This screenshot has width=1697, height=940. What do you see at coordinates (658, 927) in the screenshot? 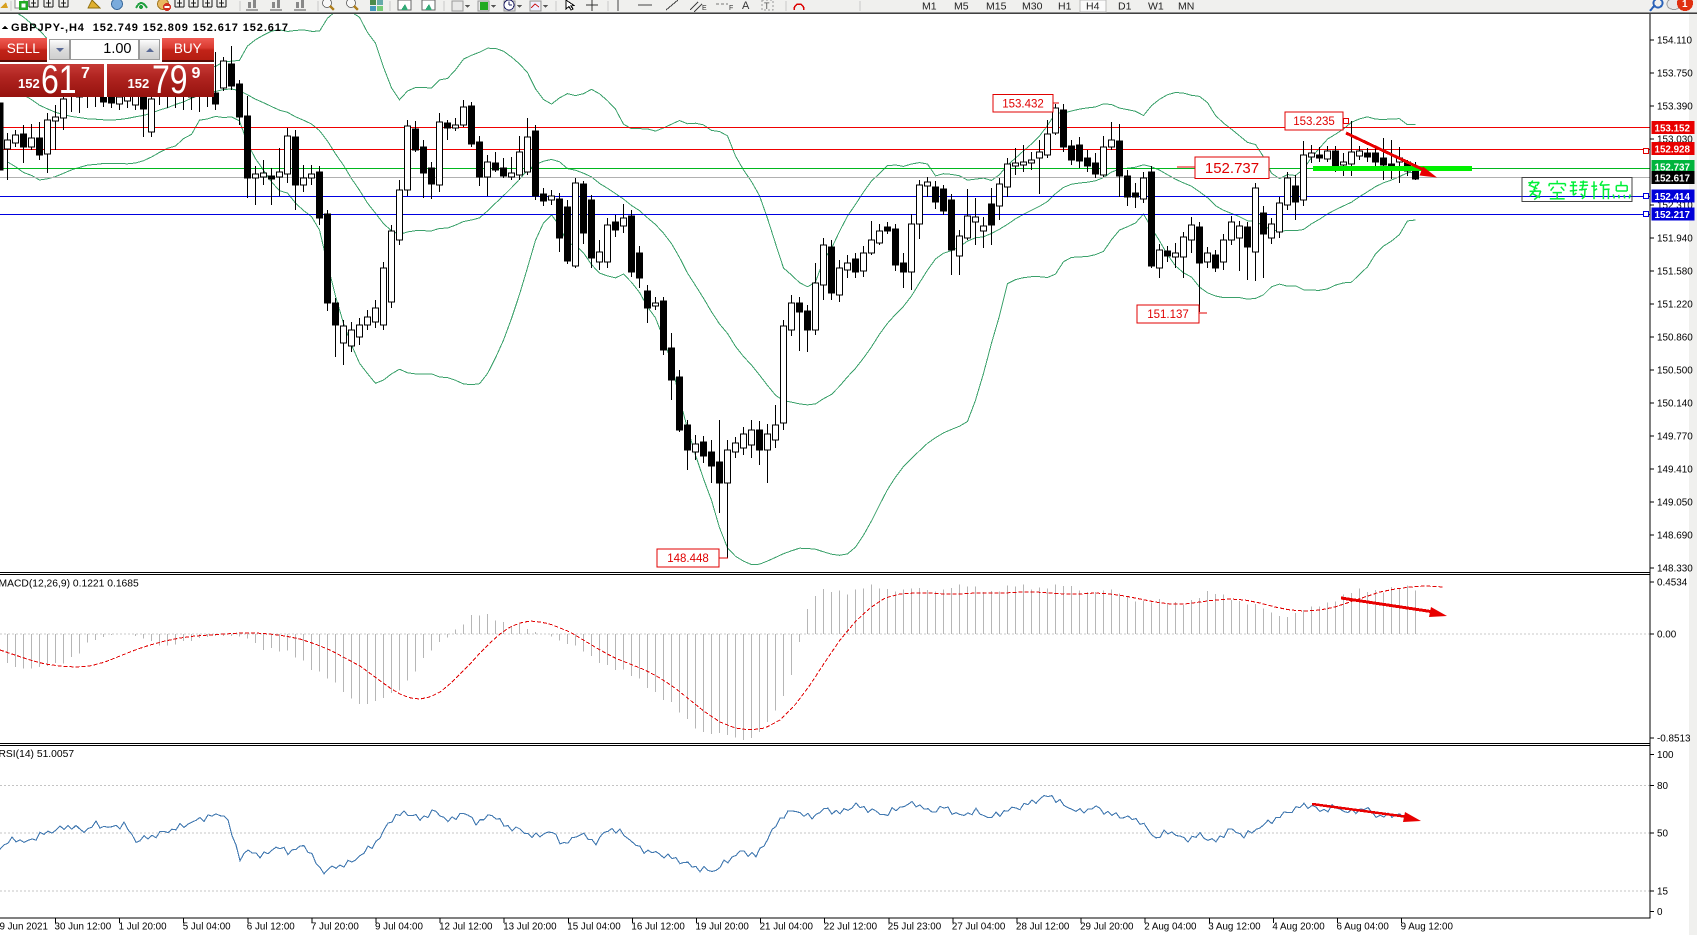
I see `svg-text: 16 Jul 12:00` at bounding box center [658, 927].